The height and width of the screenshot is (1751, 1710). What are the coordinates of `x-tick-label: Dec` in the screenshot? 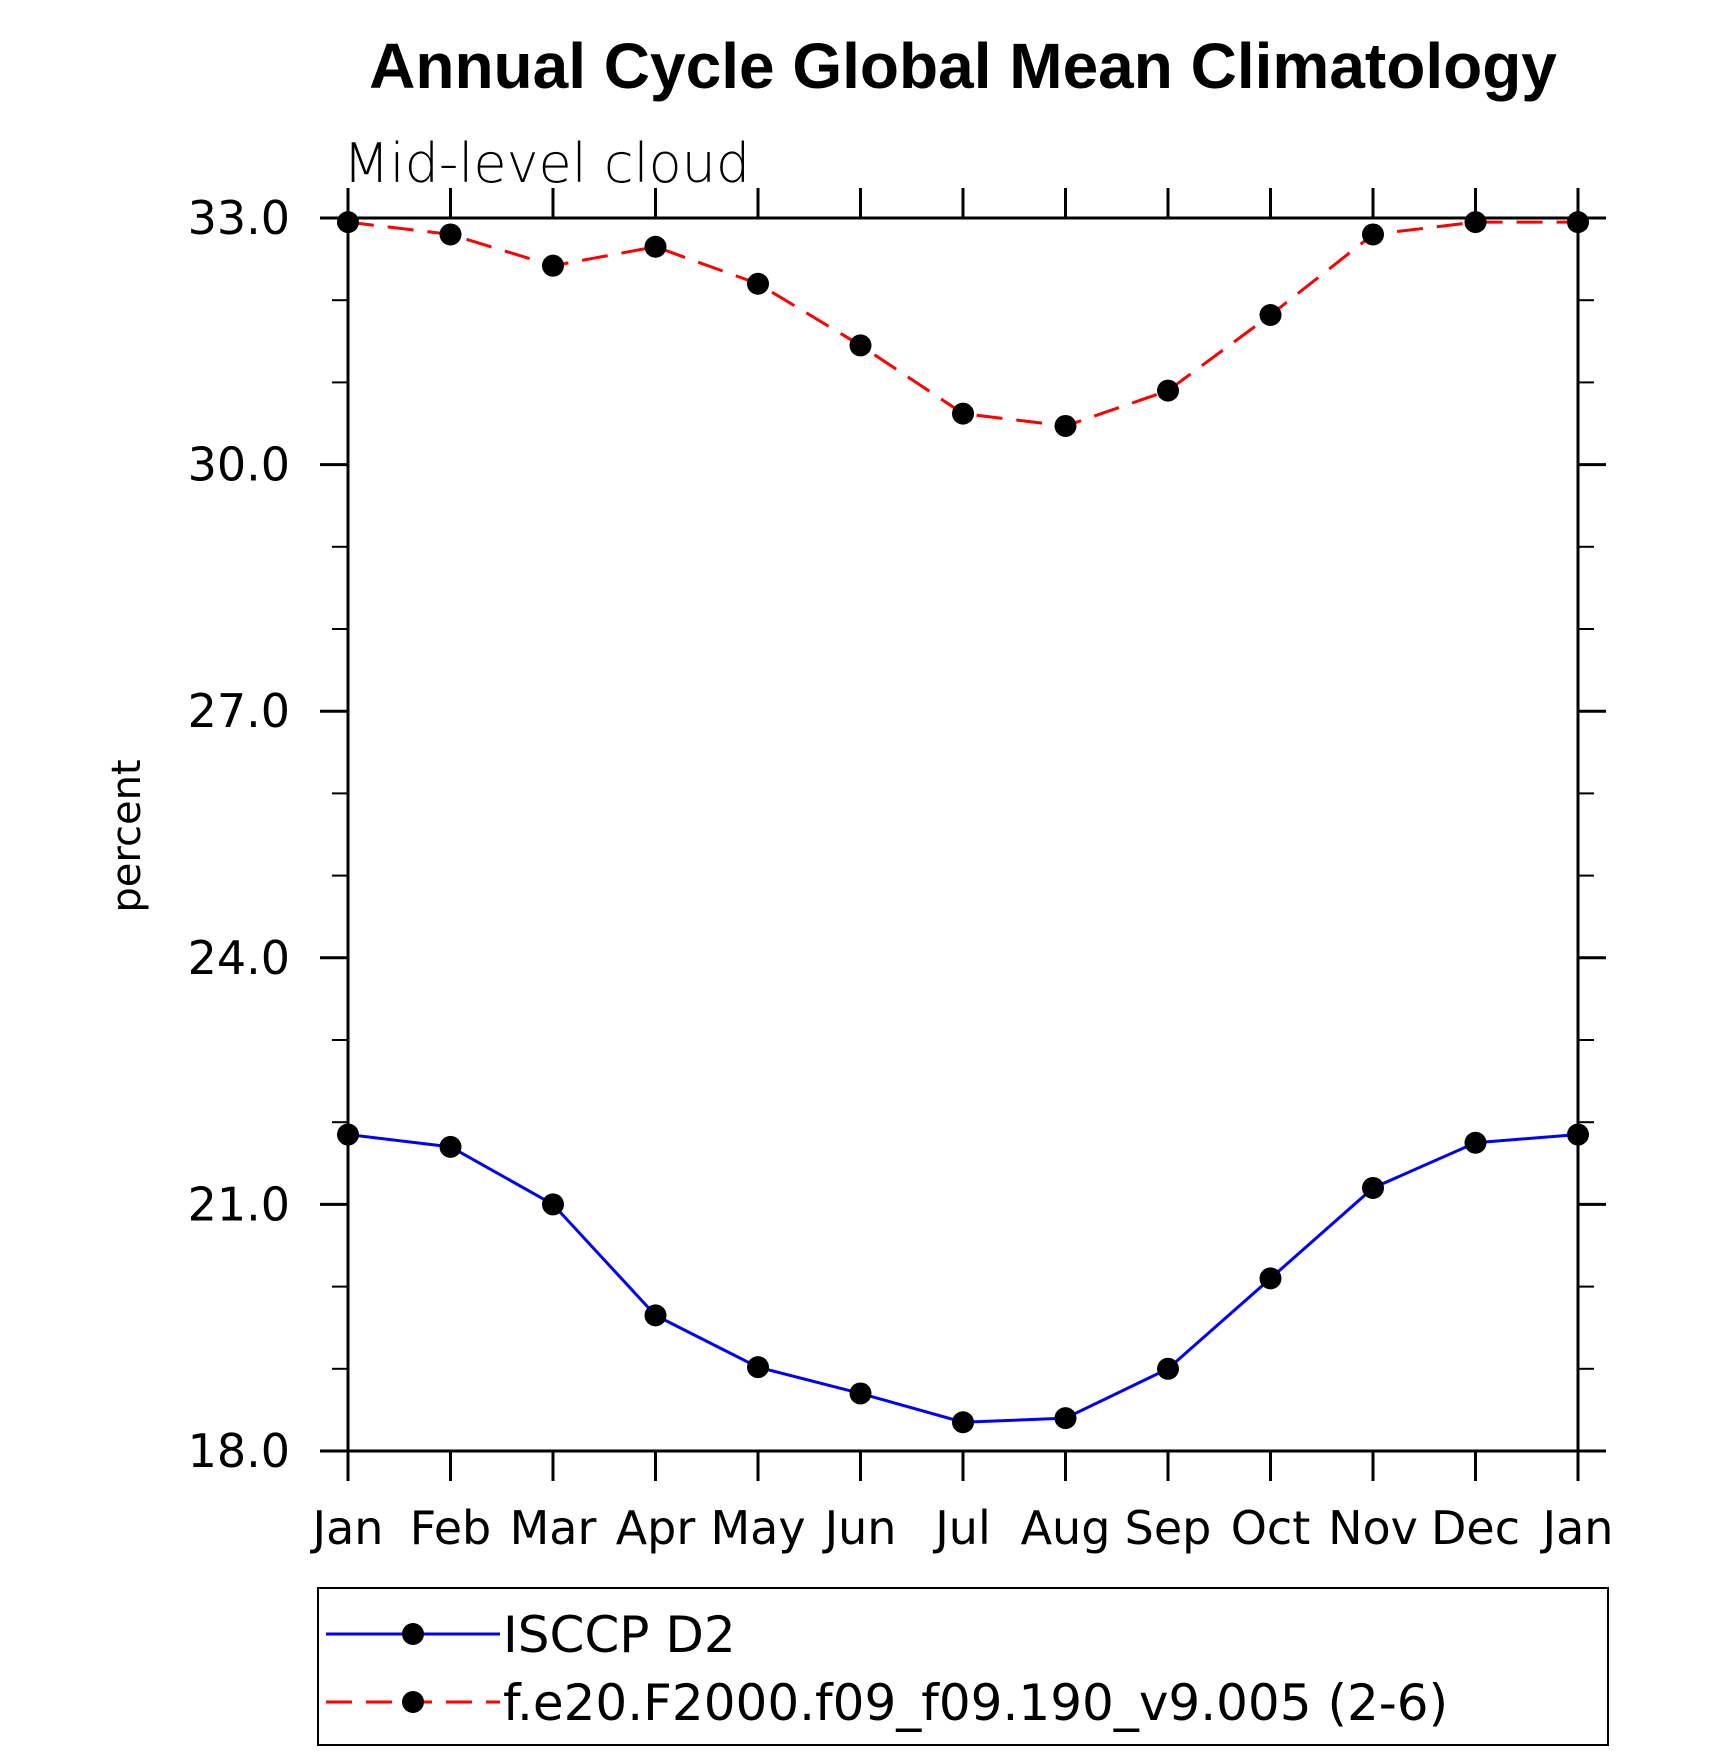 It's located at (1475, 1528).